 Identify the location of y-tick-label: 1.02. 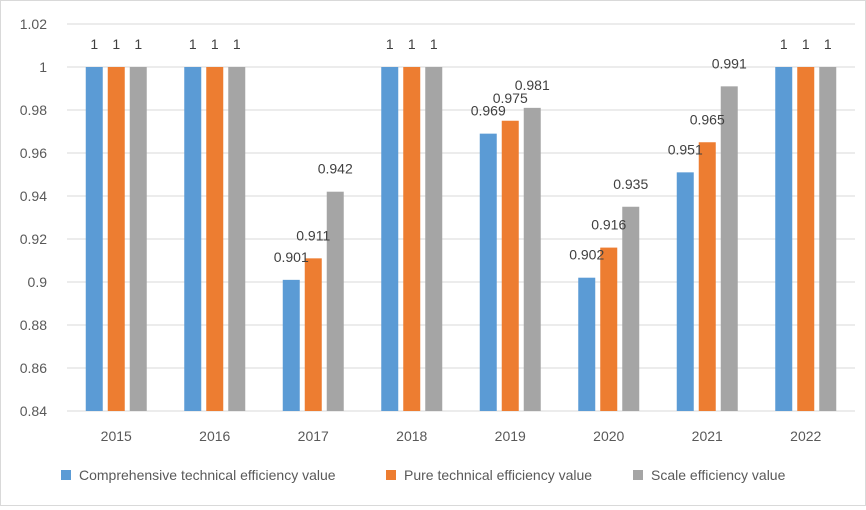
(33, 24).